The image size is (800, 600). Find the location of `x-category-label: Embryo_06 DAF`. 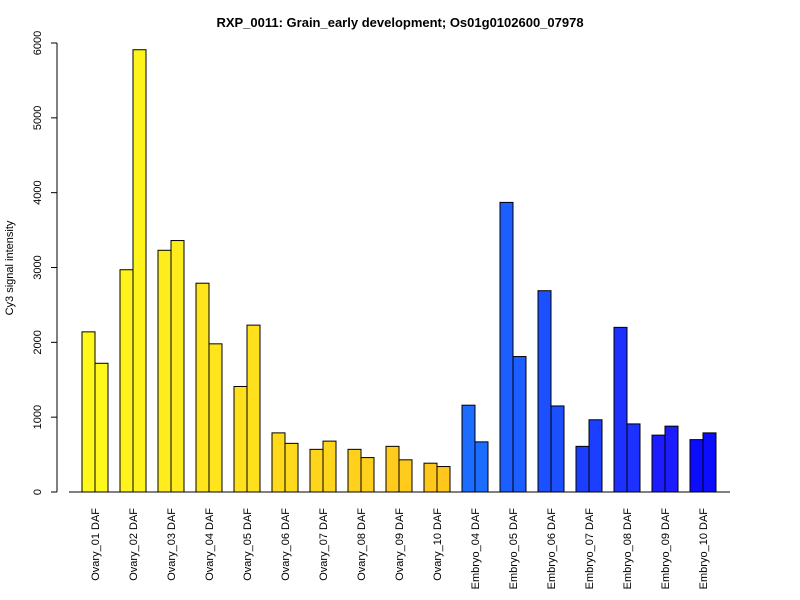

x-category-label: Embryo_06 DAF is located at coordinates (552, 549).